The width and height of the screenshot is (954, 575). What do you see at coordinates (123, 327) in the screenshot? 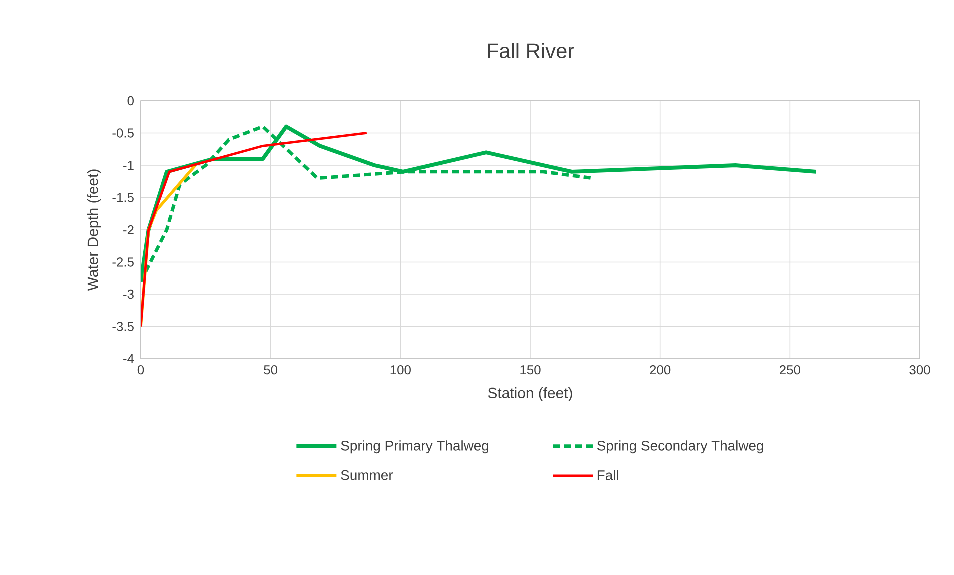
I see `y-tick-label: -3.5` at bounding box center [123, 327].